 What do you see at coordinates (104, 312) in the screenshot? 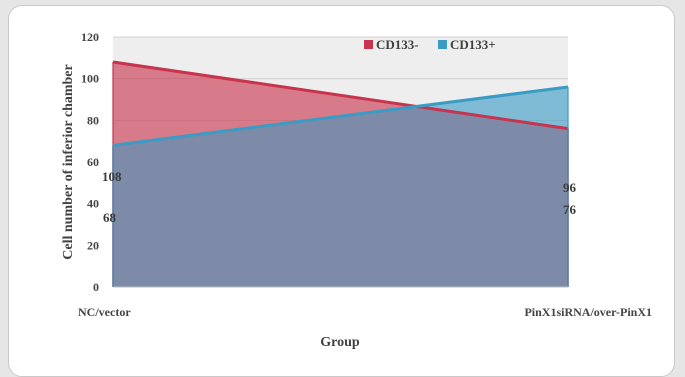
I see `x-tick-label-nc-vector: NC/vector` at bounding box center [104, 312].